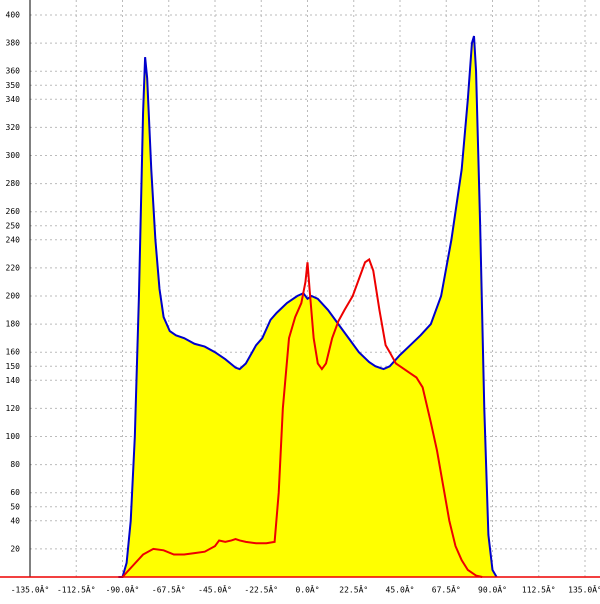  What do you see at coordinates (13, 352) in the screenshot?
I see `y-tick-label: 160` at bounding box center [13, 352].